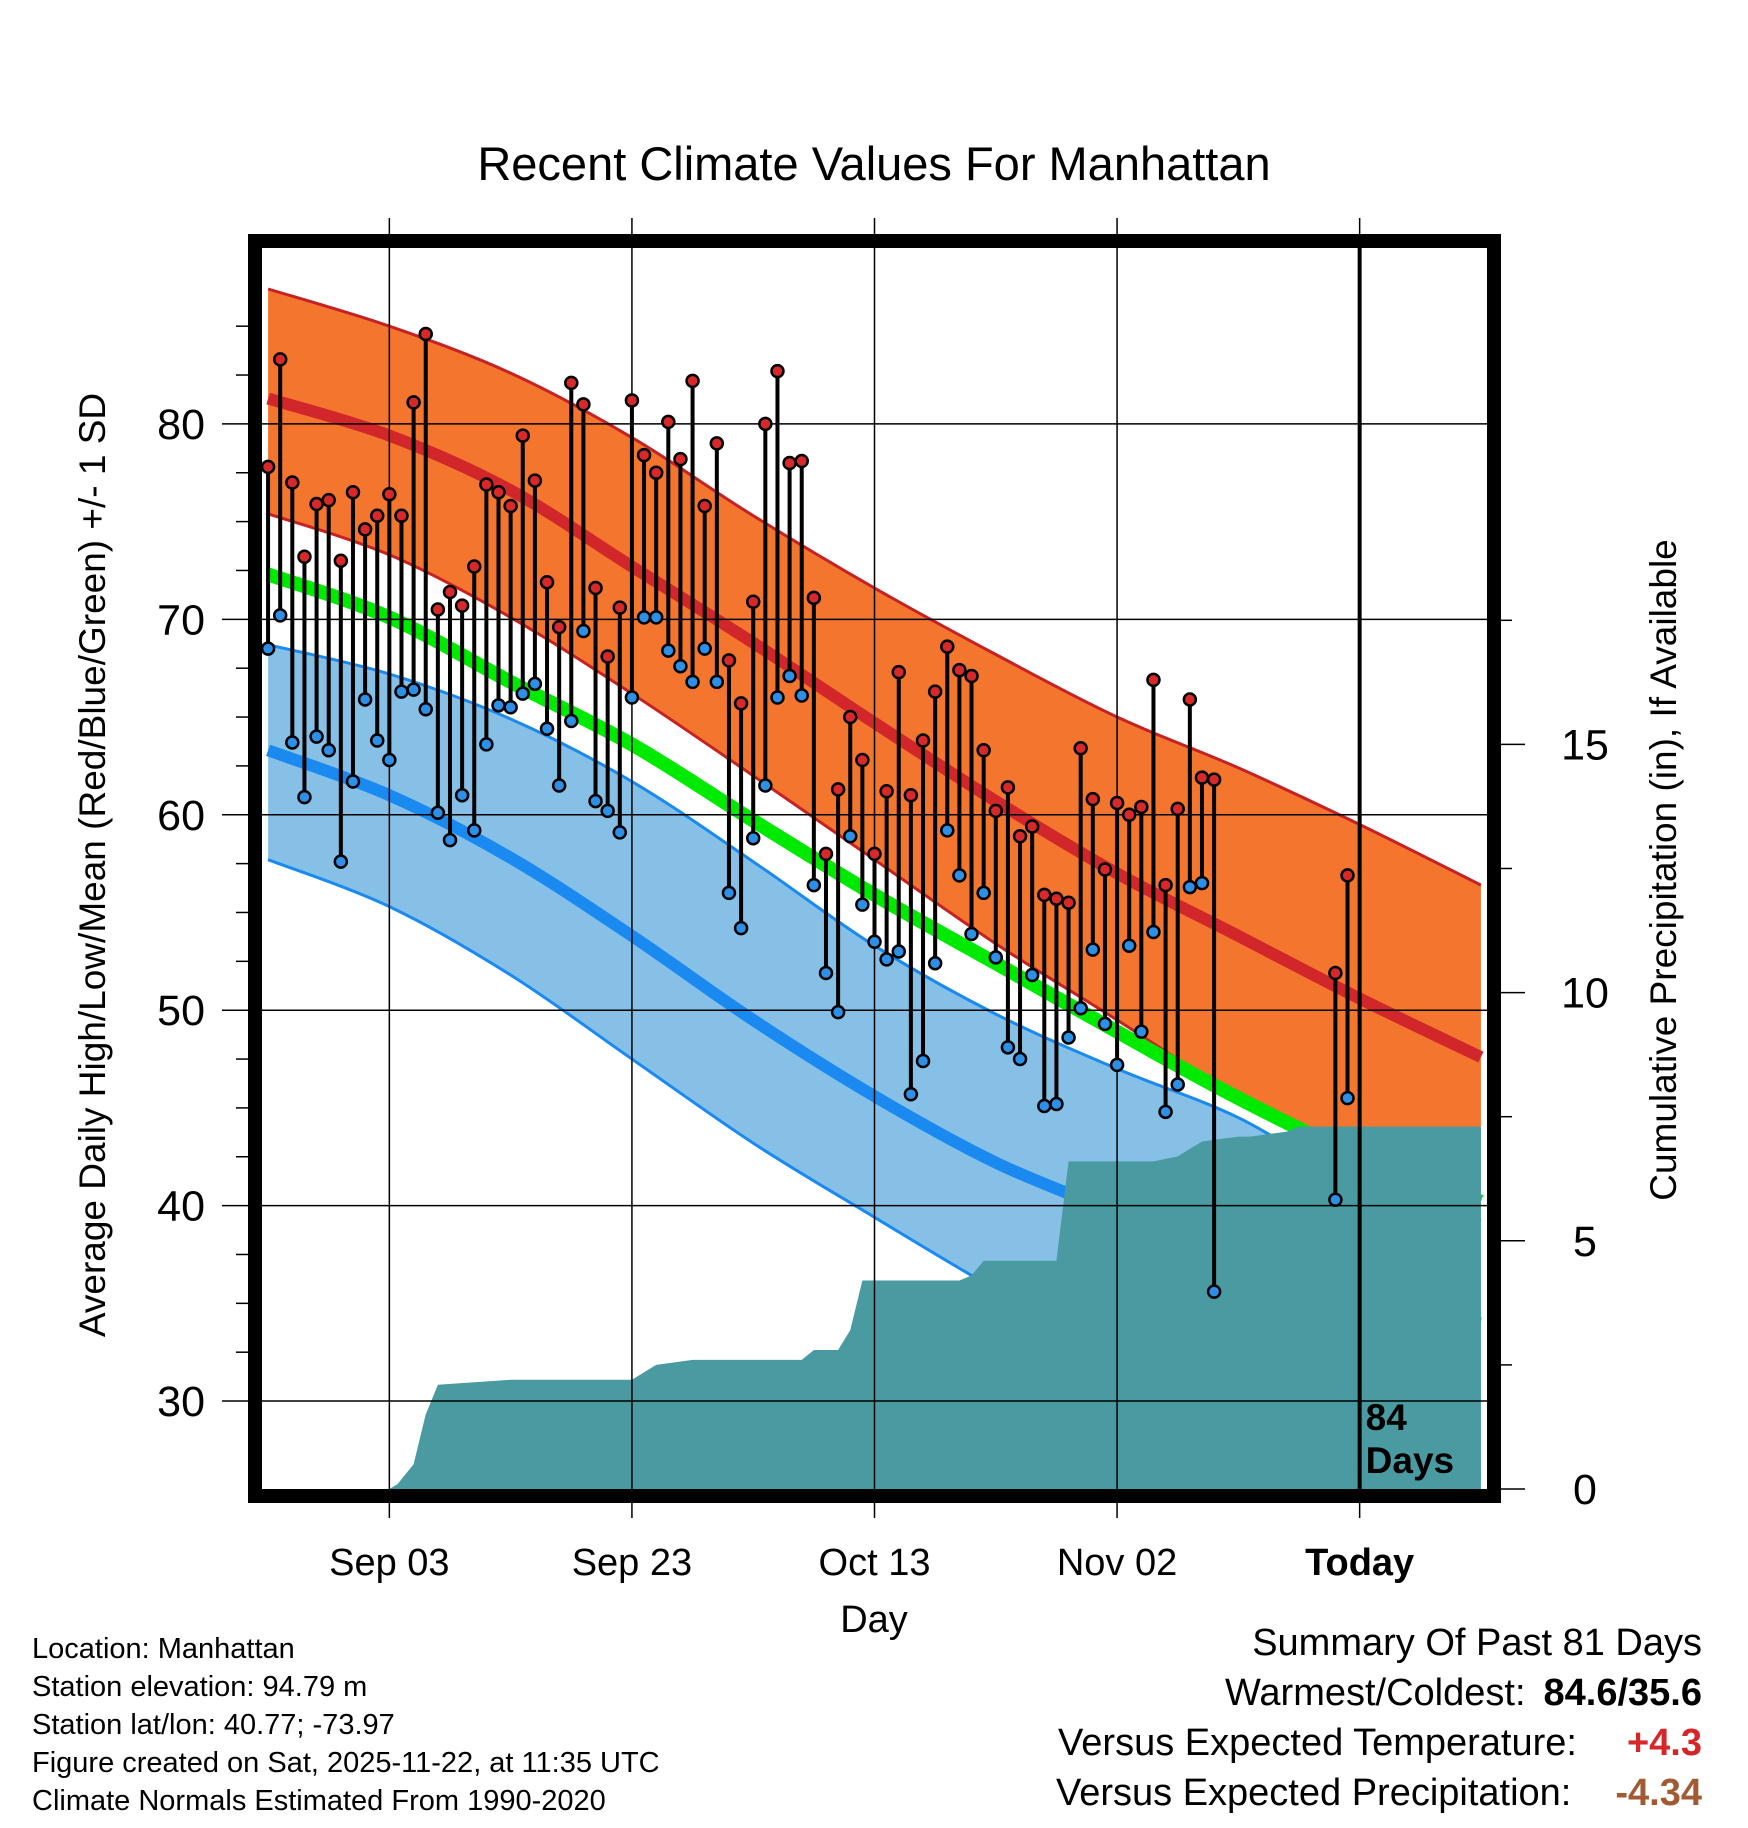  I want to click on x-tick-label: Nov 02, so click(1117, 1563).